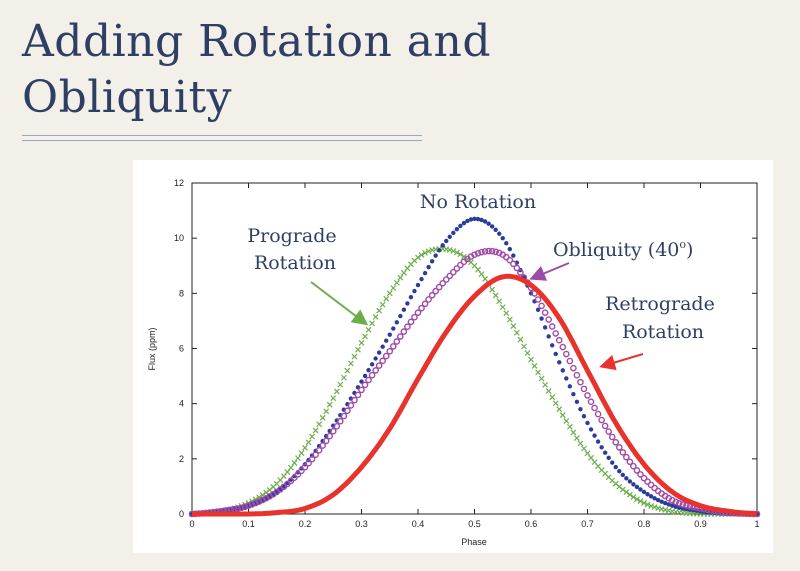 The image size is (800, 571). What do you see at coordinates (181, 514) in the screenshot?
I see `y-tick-label: 0` at bounding box center [181, 514].